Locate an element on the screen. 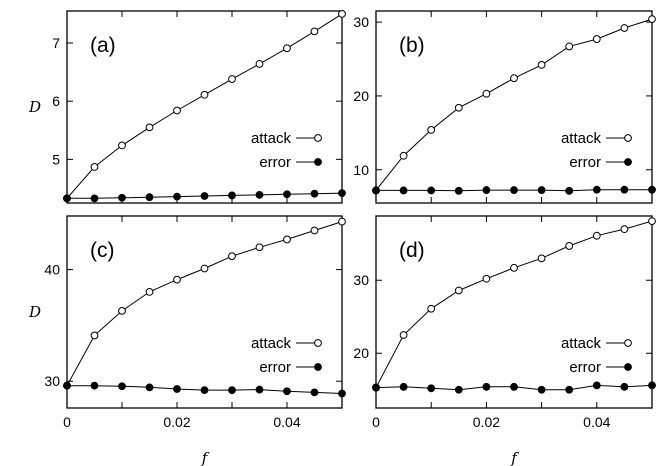 This screenshot has width=666, height=466. panel-label: (a) is located at coordinates (103, 45).